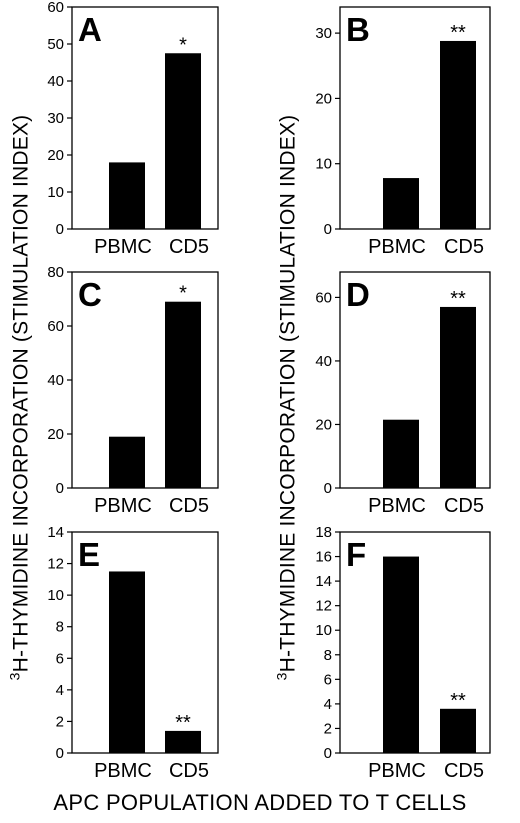 The height and width of the screenshot is (823, 520). I want to click on plot-frame-e, so click(145, 642).